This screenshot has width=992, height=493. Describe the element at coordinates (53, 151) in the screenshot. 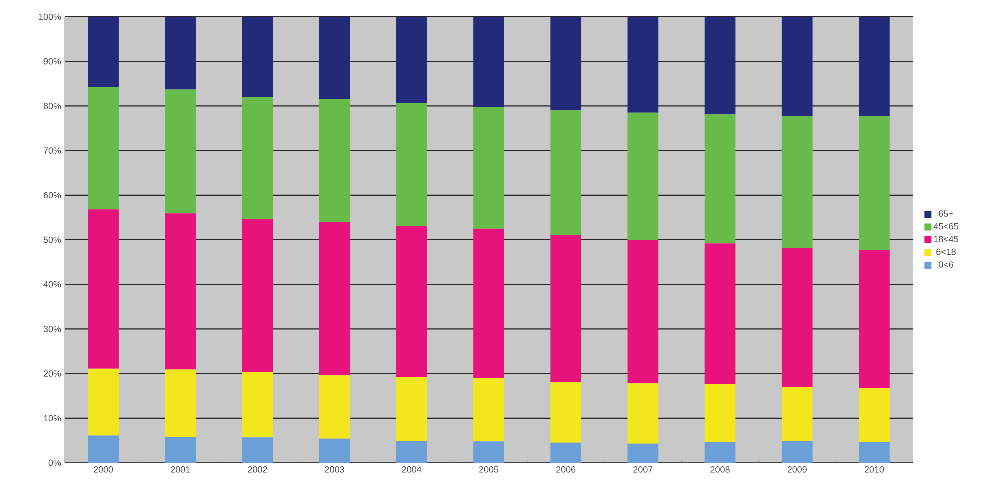

I see `y-tick-label: 70%` at that location.